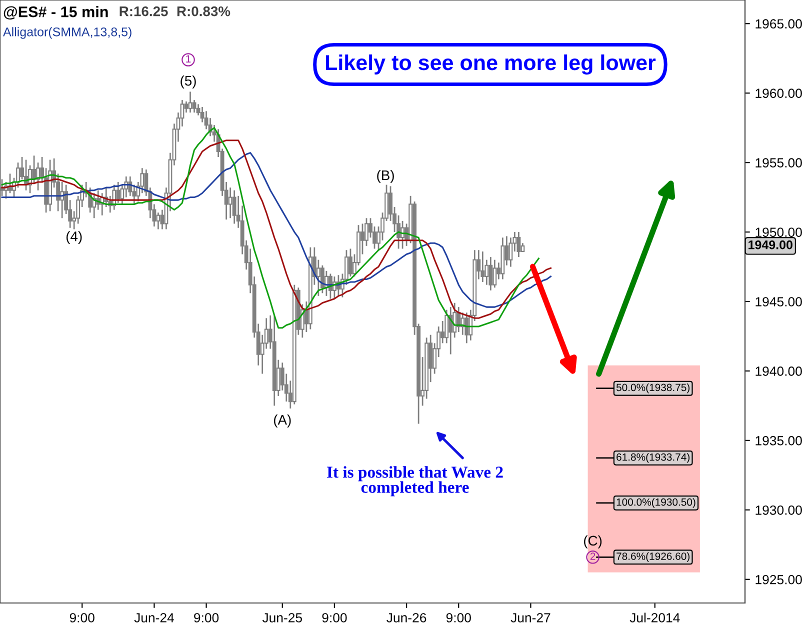 The image size is (805, 633). Describe the element at coordinates (653, 458) in the screenshot. I see `ref-line-label: 61.8%(1933.74)` at that location.